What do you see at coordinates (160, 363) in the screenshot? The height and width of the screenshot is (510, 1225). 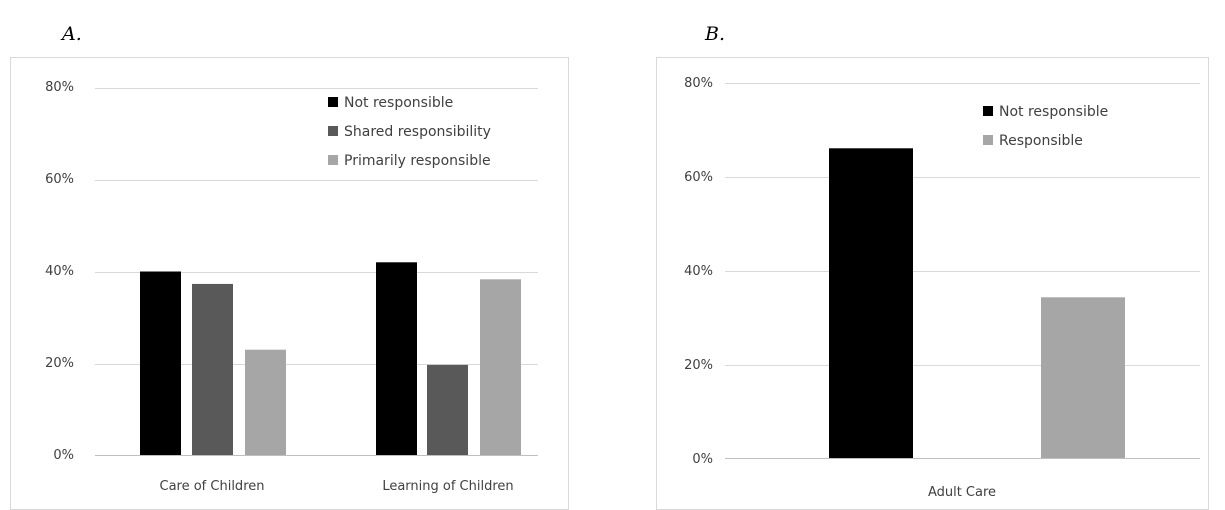 I see `bar-care-of-children-not-responsible` at bounding box center [160, 363].